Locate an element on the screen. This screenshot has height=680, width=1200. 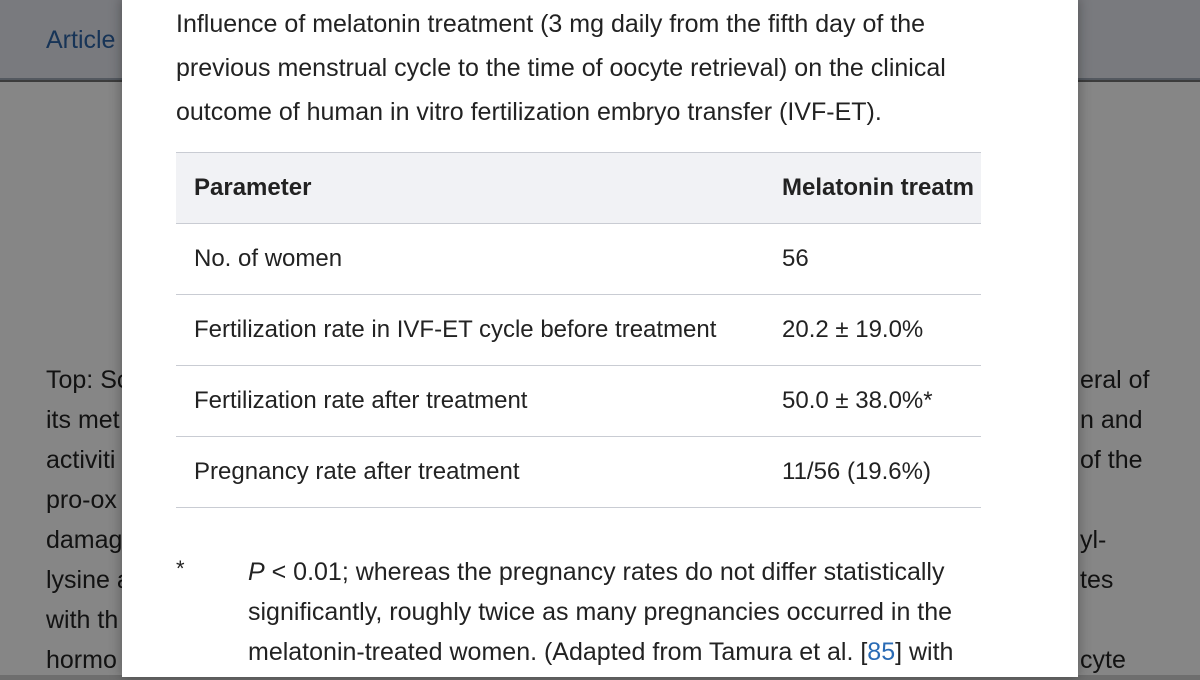
article-text-line: Top: Sc is located at coordinates (88, 380).